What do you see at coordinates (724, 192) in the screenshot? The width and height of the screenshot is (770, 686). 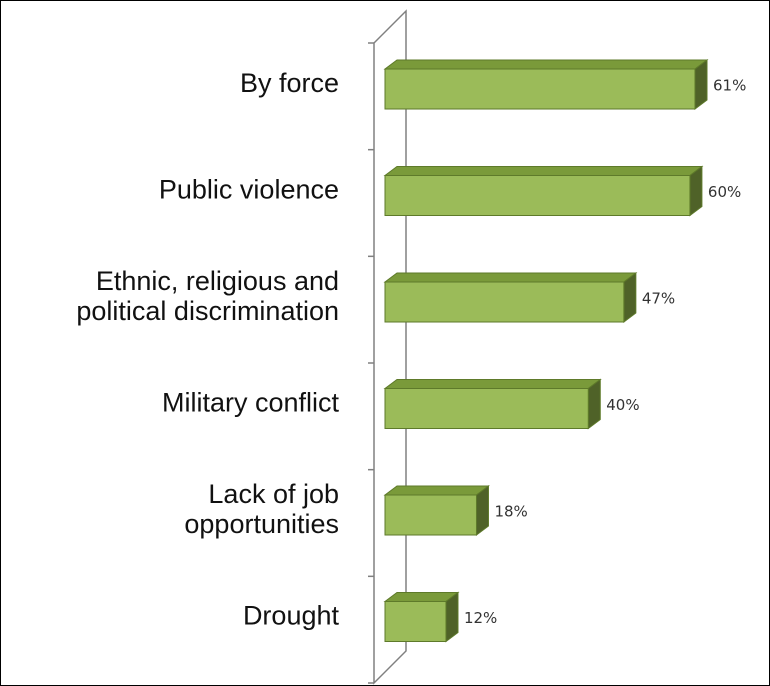 I see `value-label: 60%` at bounding box center [724, 192].